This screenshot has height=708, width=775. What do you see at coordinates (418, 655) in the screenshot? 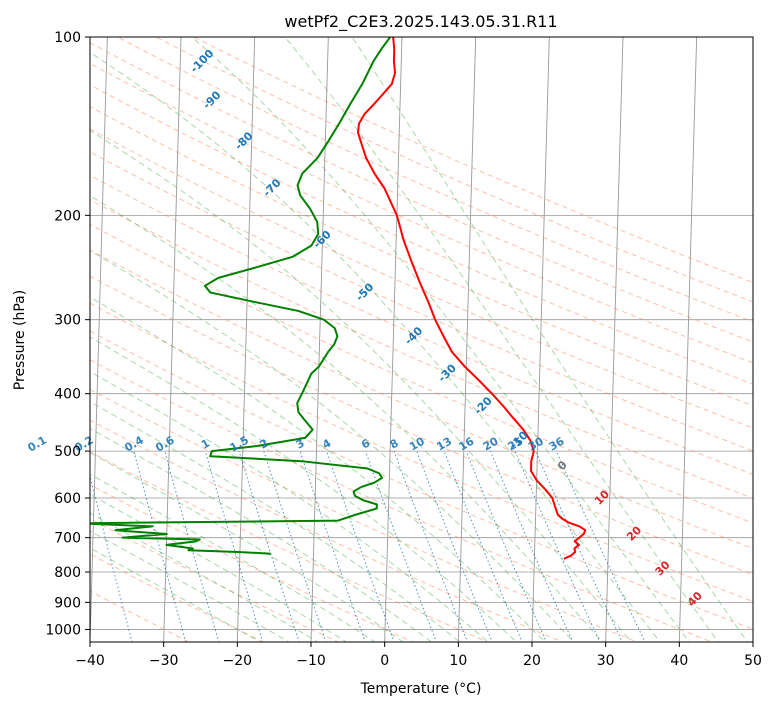
I see `x-axis: −40 −30 −20 −10 0 10 20 30 40 50` at bounding box center [418, 655].